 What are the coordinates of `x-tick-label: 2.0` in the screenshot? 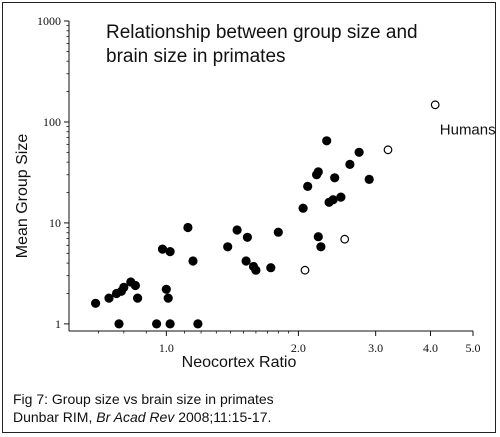 It's located at (298, 348).